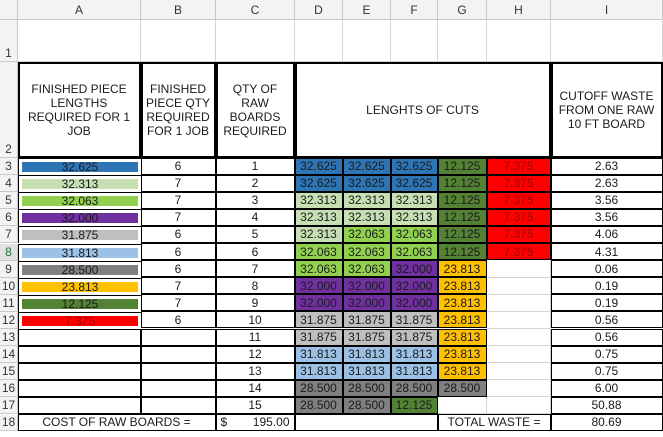  I want to click on waste: 50.88, so click(606, 405).